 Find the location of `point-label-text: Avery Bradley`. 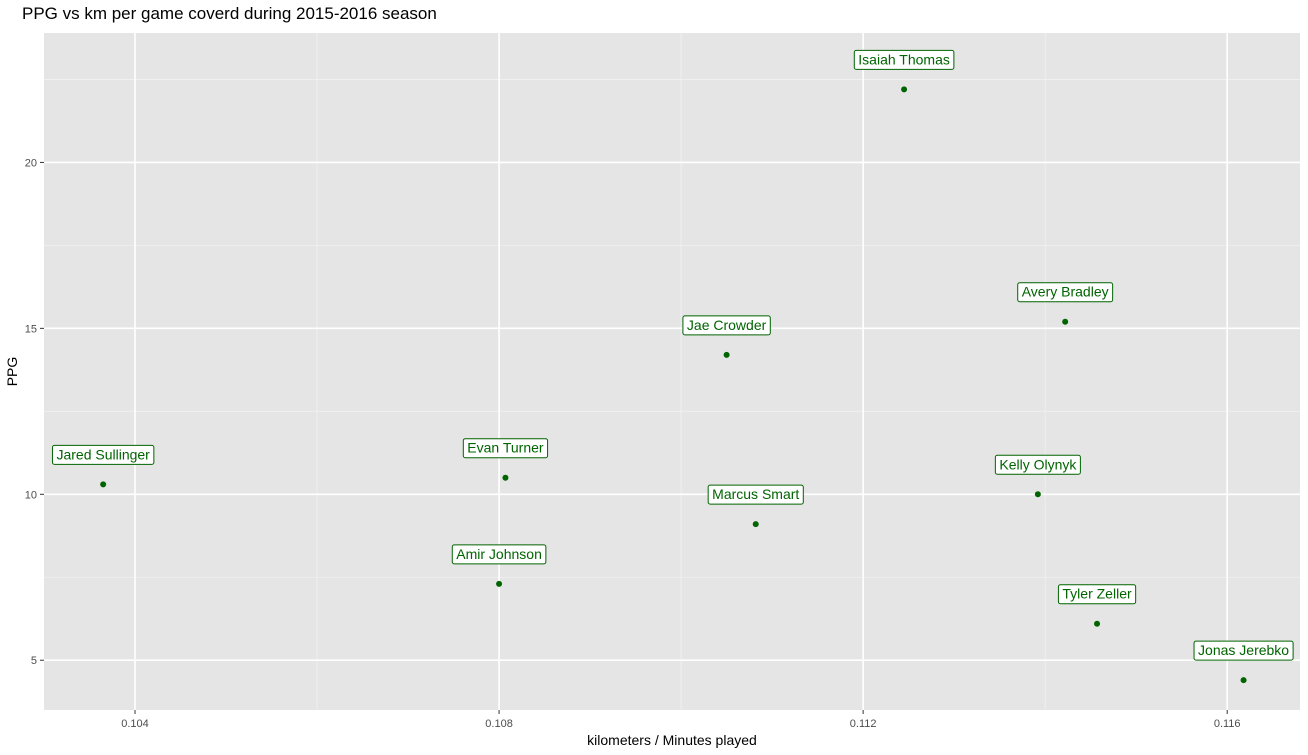

point-label-text: Avery Bradley is located at coordinates (1065, 292).